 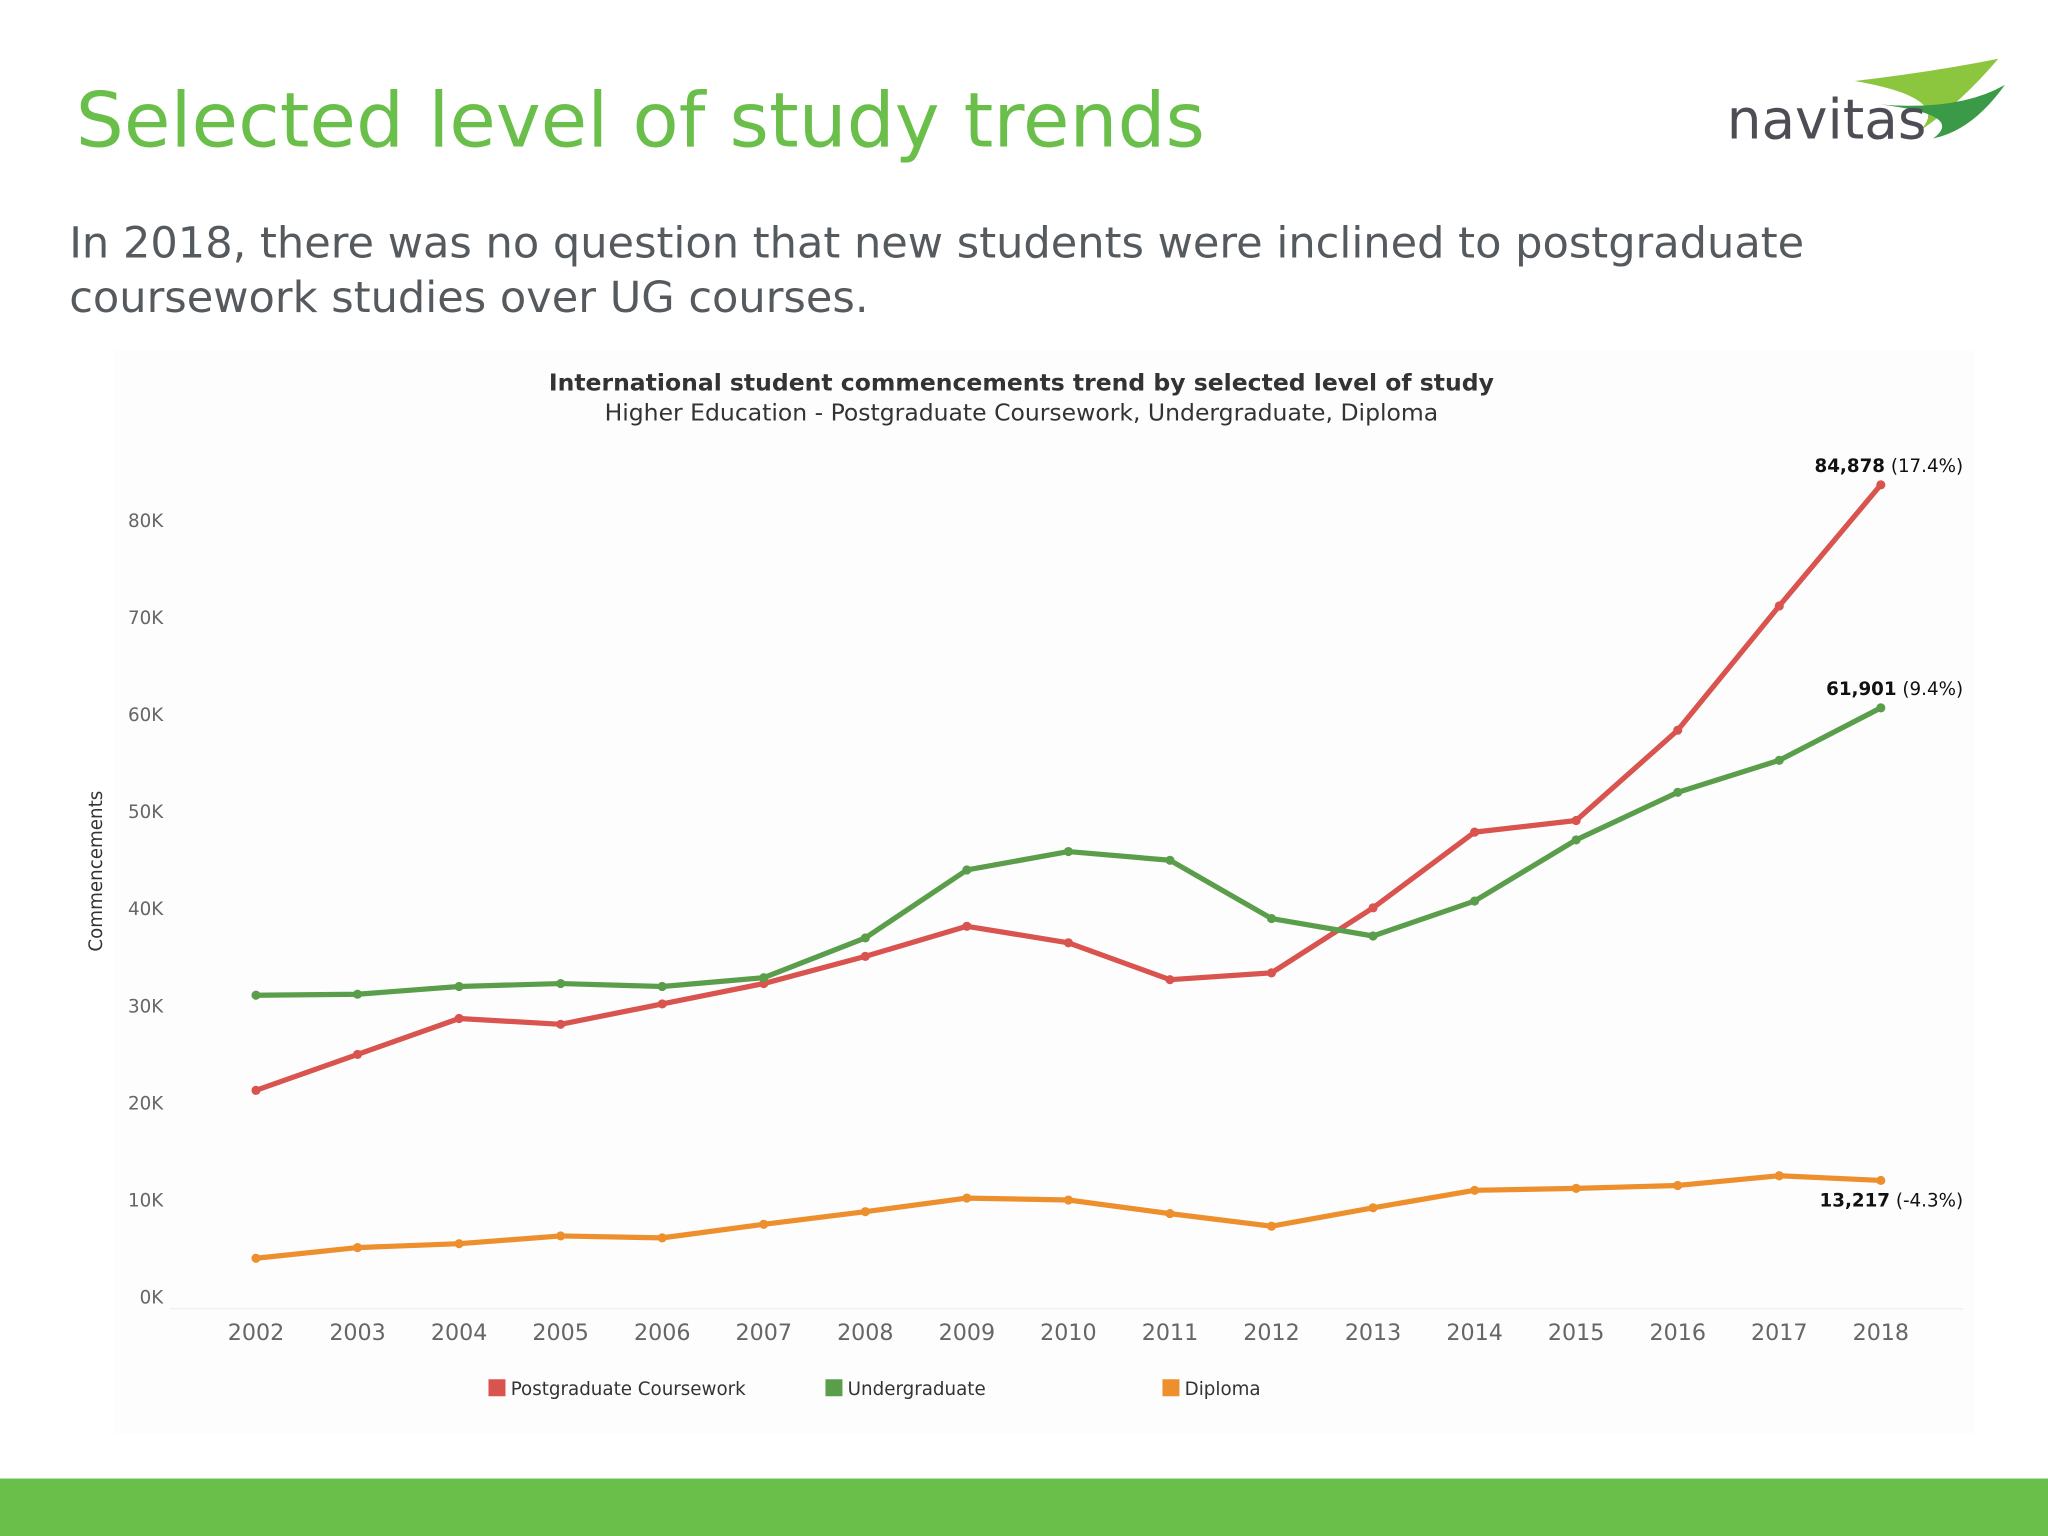 I want to click on x-tick-label: 2007, so click(x=764, y=1333).